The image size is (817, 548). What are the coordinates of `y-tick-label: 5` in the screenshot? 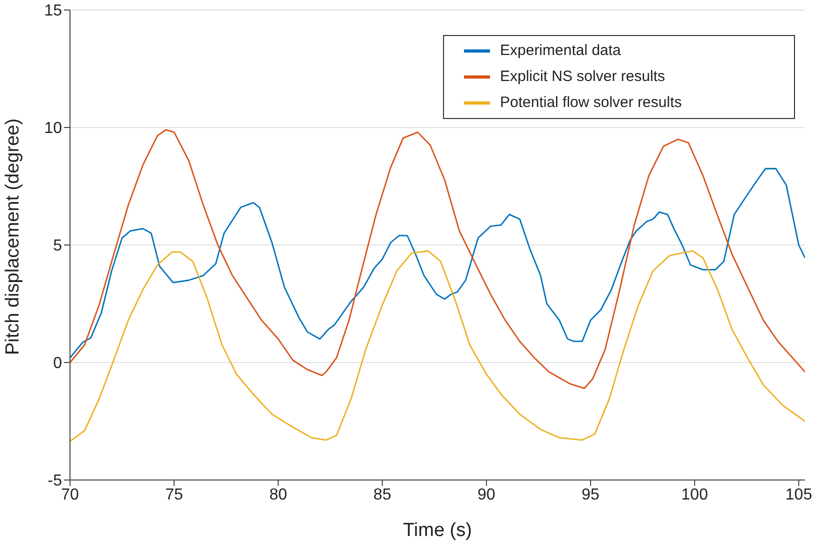 It's located at (57, 246).